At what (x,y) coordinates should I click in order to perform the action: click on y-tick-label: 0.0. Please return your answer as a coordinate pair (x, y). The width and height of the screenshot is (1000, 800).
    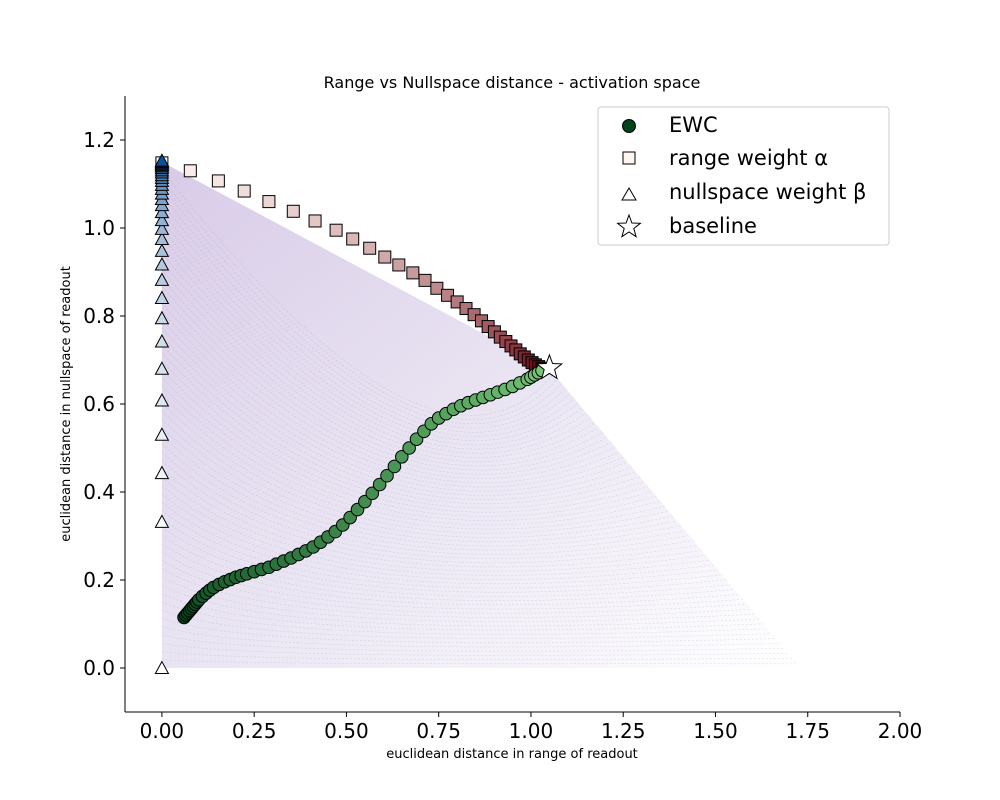
    Looking at the image, I should click on (99, 668).